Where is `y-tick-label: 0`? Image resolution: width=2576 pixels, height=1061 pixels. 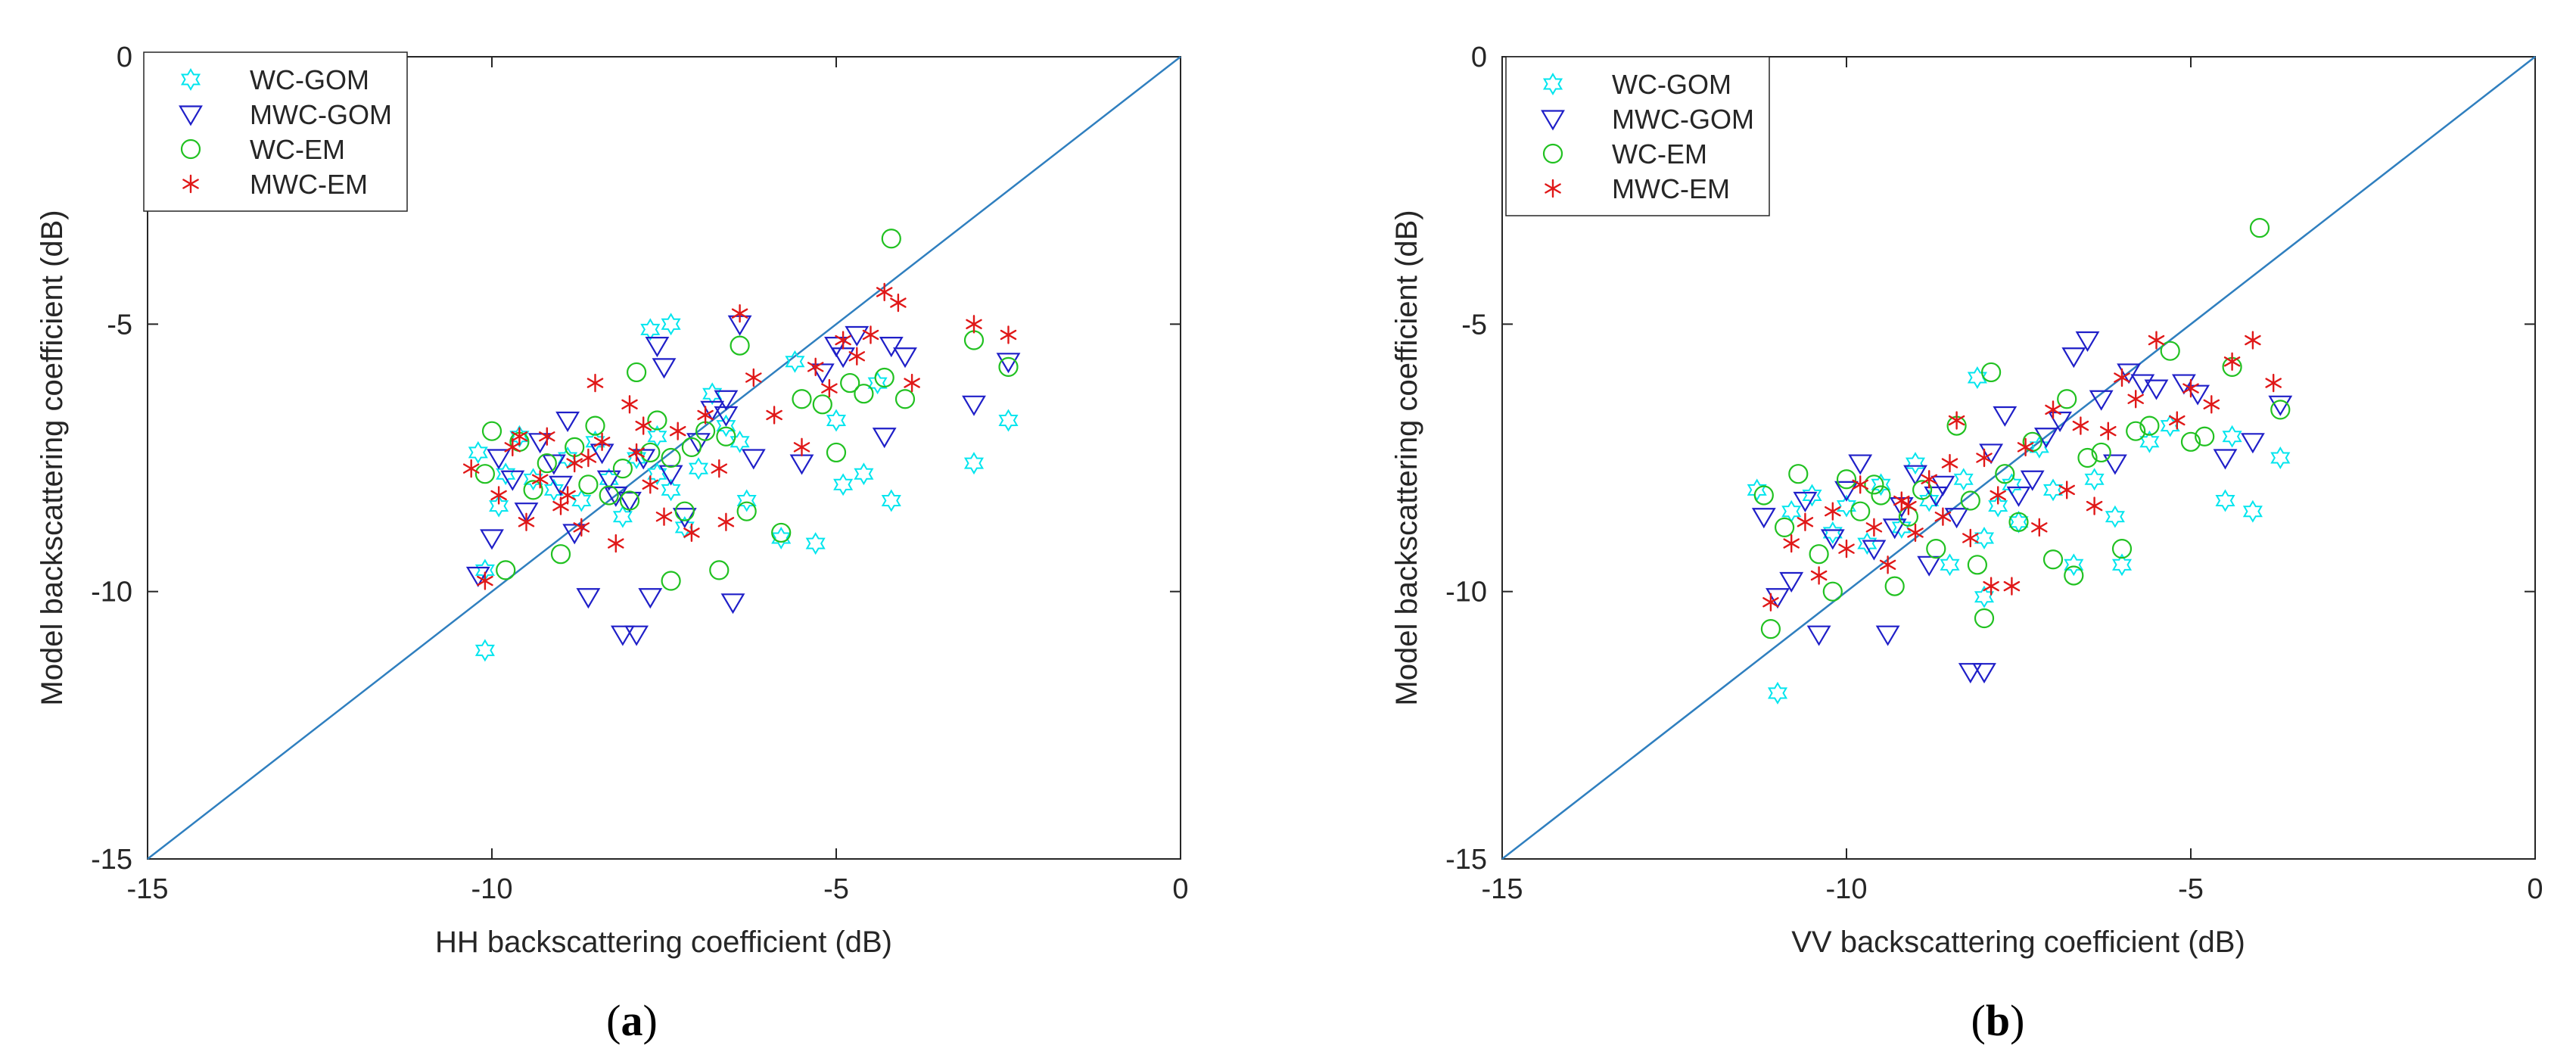 y-tick-label: 0 is located at coordinates (1479, 58).